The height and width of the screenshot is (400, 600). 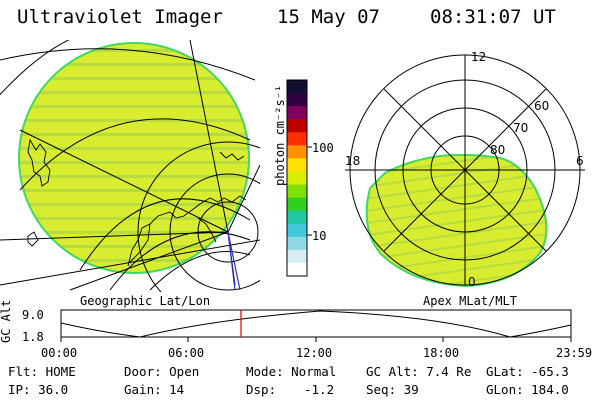 I want to click on altitude-ytick-bottom: 1.8, so click(x=33, y=337).